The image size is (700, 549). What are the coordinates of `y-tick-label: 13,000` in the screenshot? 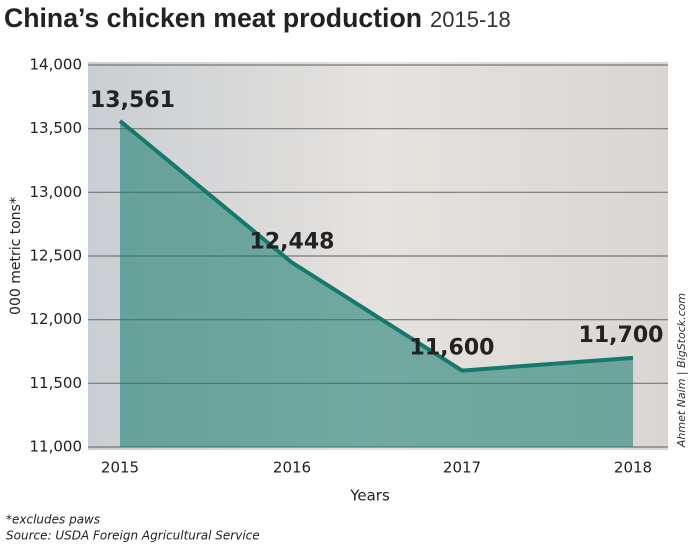 It's located at (56, 192).